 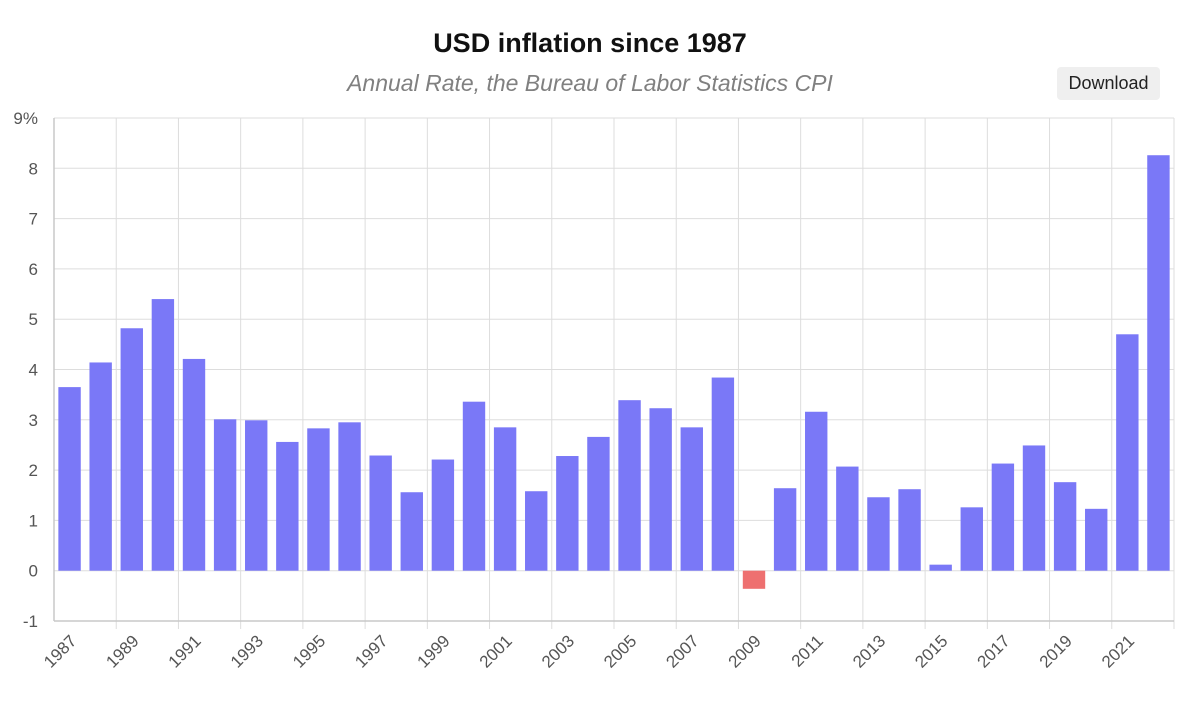 What do you see at coordinates (411, 531) in the screenshot?
I see `bar-1998` at bounding box center [411, 531].